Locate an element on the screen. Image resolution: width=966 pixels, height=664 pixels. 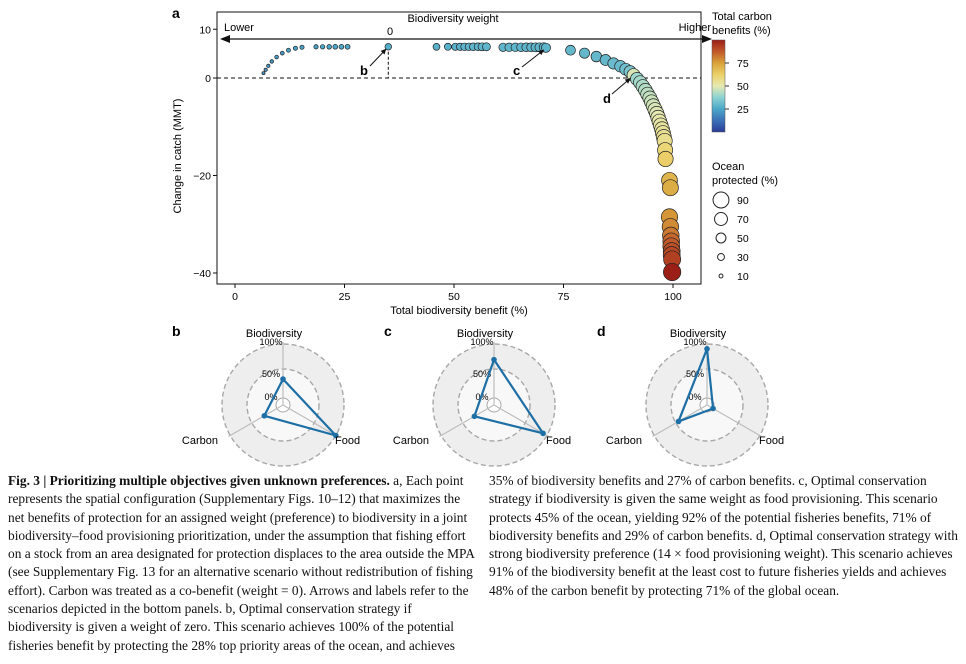
arrow-left-label: Lower is located at coordinates (239, 28).